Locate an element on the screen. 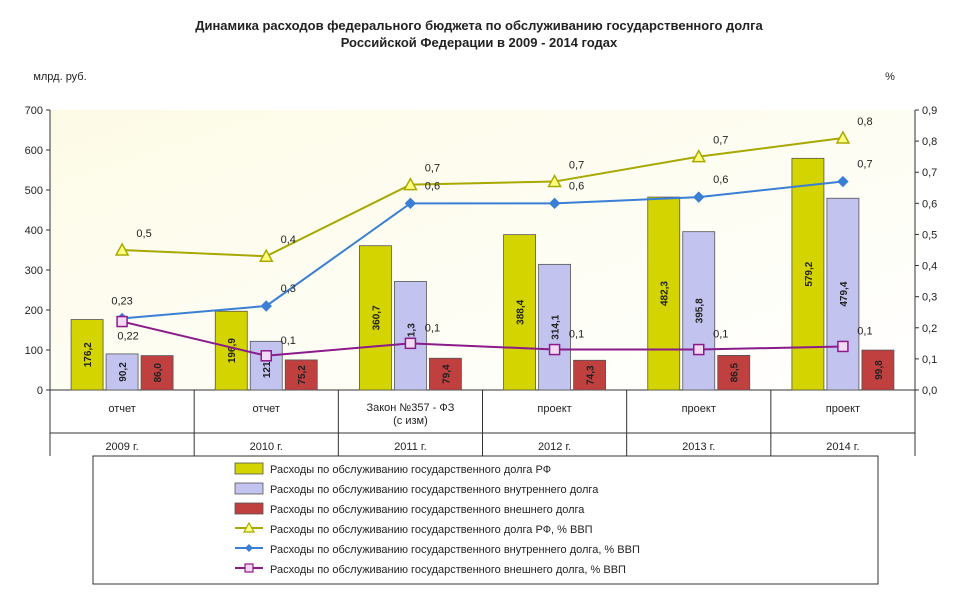  bar-data-label: 75,2 is located at coordinates (302, 375).